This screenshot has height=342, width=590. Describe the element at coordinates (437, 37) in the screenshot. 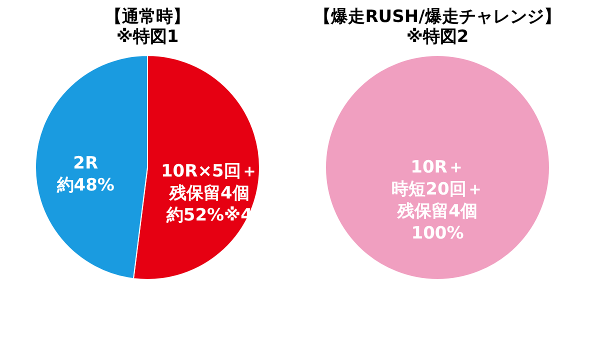

I see `chart-subtitle: ※特図2` at that location.